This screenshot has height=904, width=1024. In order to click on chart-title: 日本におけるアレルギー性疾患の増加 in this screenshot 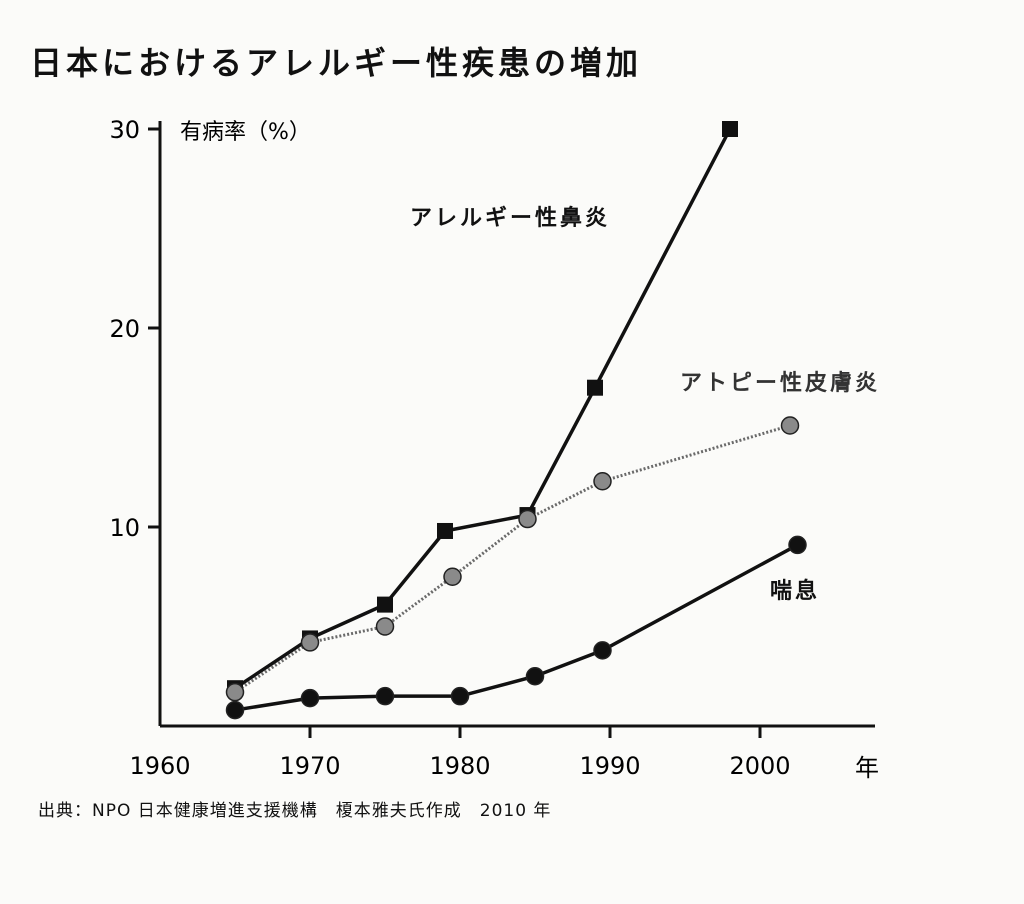, I will do `click(336, 63)`.